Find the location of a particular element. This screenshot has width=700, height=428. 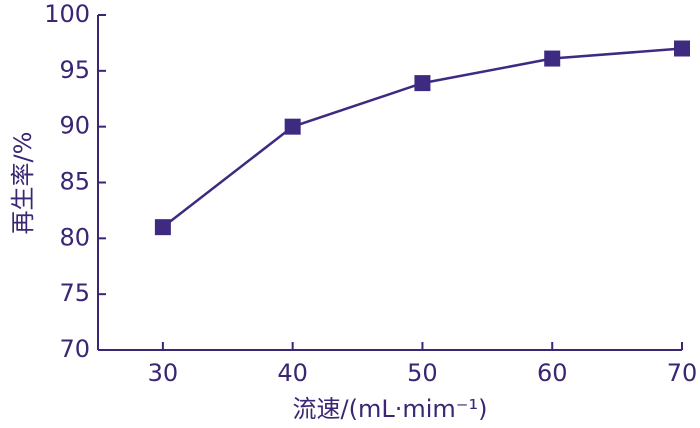

y-tick-label: 95 is located at coordinates (74, 70).